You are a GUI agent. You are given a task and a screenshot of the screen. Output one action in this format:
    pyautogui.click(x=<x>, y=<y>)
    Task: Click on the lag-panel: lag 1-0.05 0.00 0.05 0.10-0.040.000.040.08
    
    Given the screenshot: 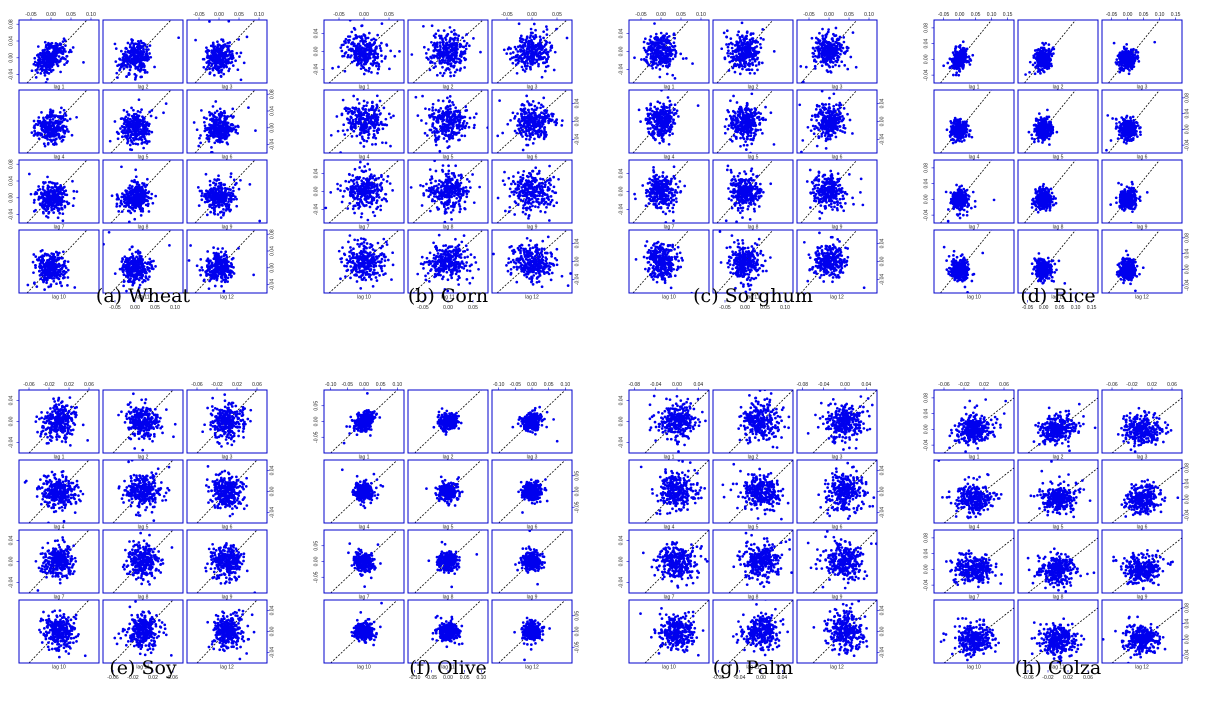 What is the action you would take?
    pyautogui.click(x=54, y=51)
    